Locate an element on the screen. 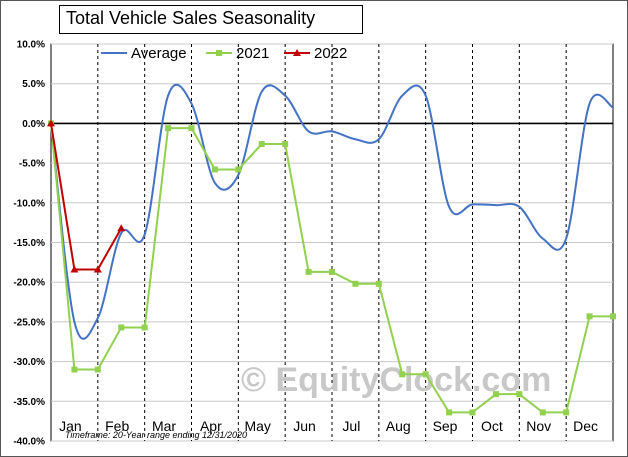 The image size is (628, 457). x-tick-label: Jun is located at coordinates (304, 426).